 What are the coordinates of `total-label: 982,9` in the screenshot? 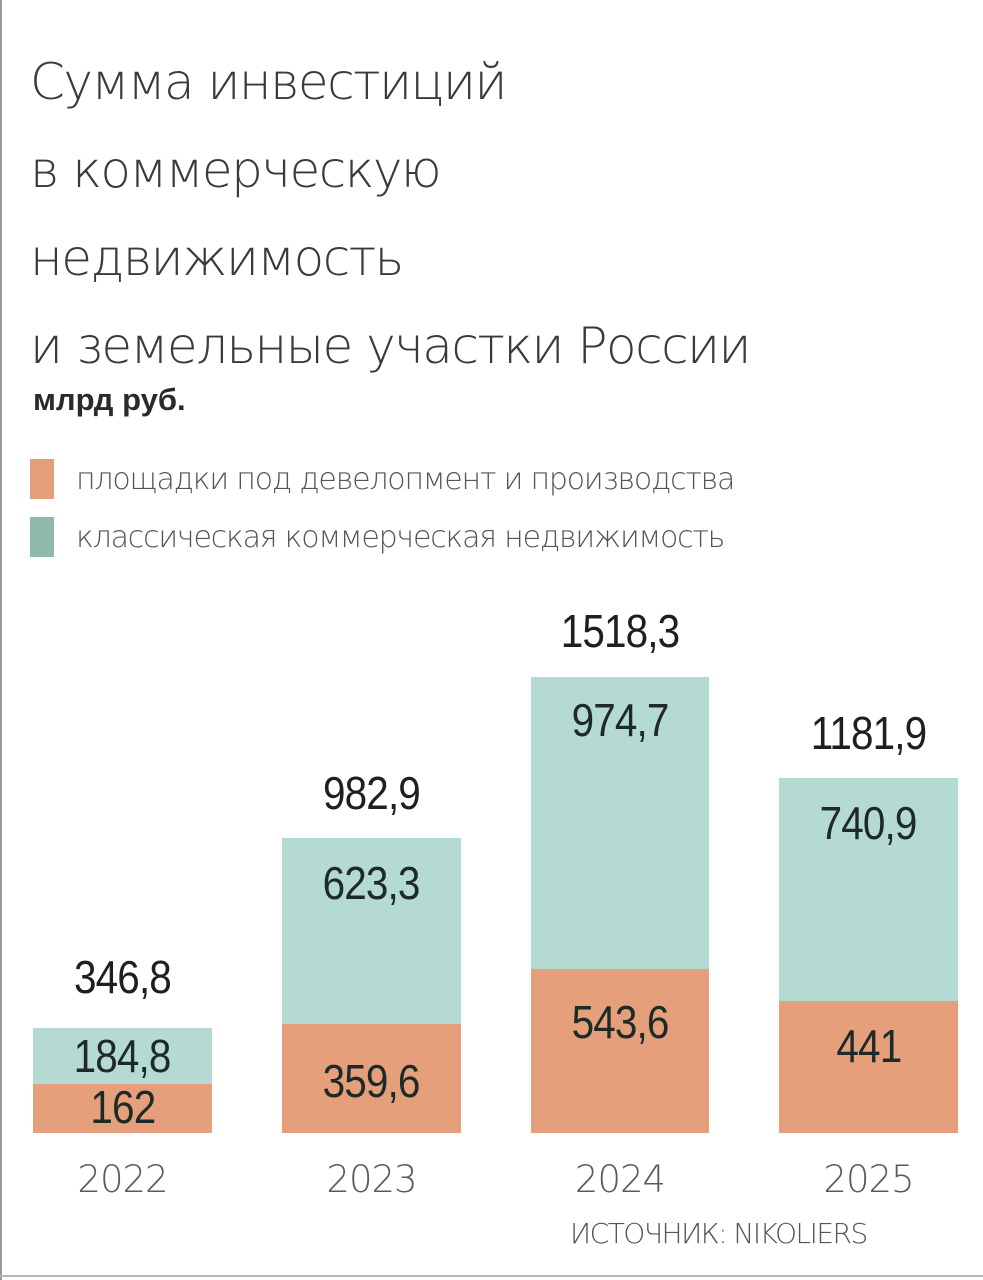 It's located at (372, 793).